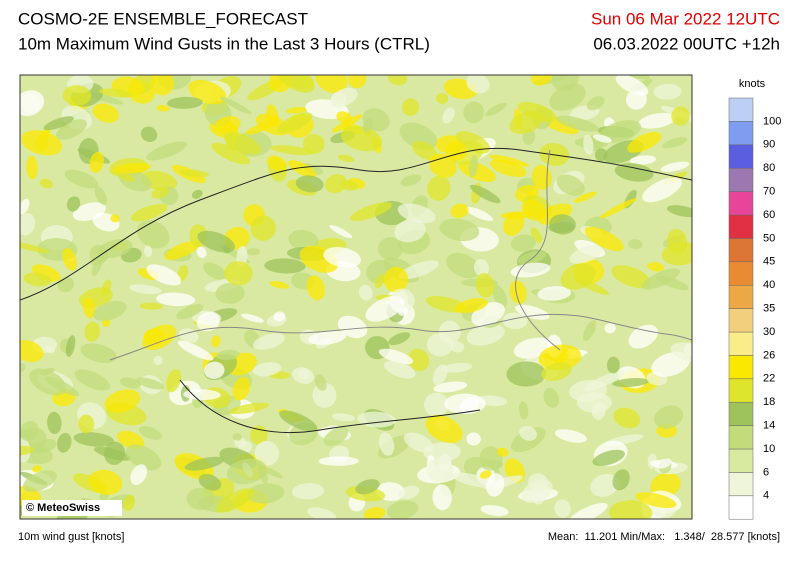 Image resolution: width=800 pixels, height=561 pixels. What do you see at coordinates (769, 402) in the screenshot?
I see `legend-label: 18` at bounding box center [769, 402].